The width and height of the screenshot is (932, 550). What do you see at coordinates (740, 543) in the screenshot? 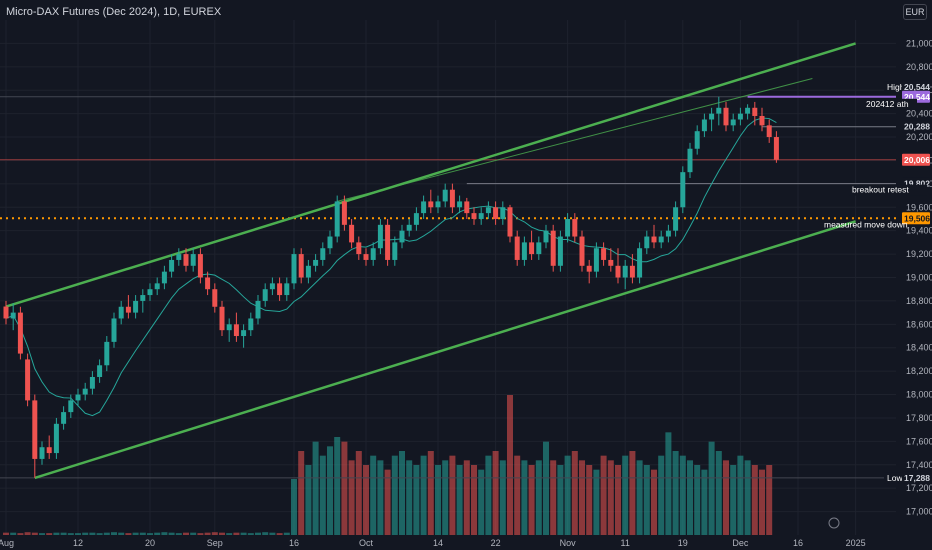
I see `x-tick-label: Dec` at bounding box center [740, 543].